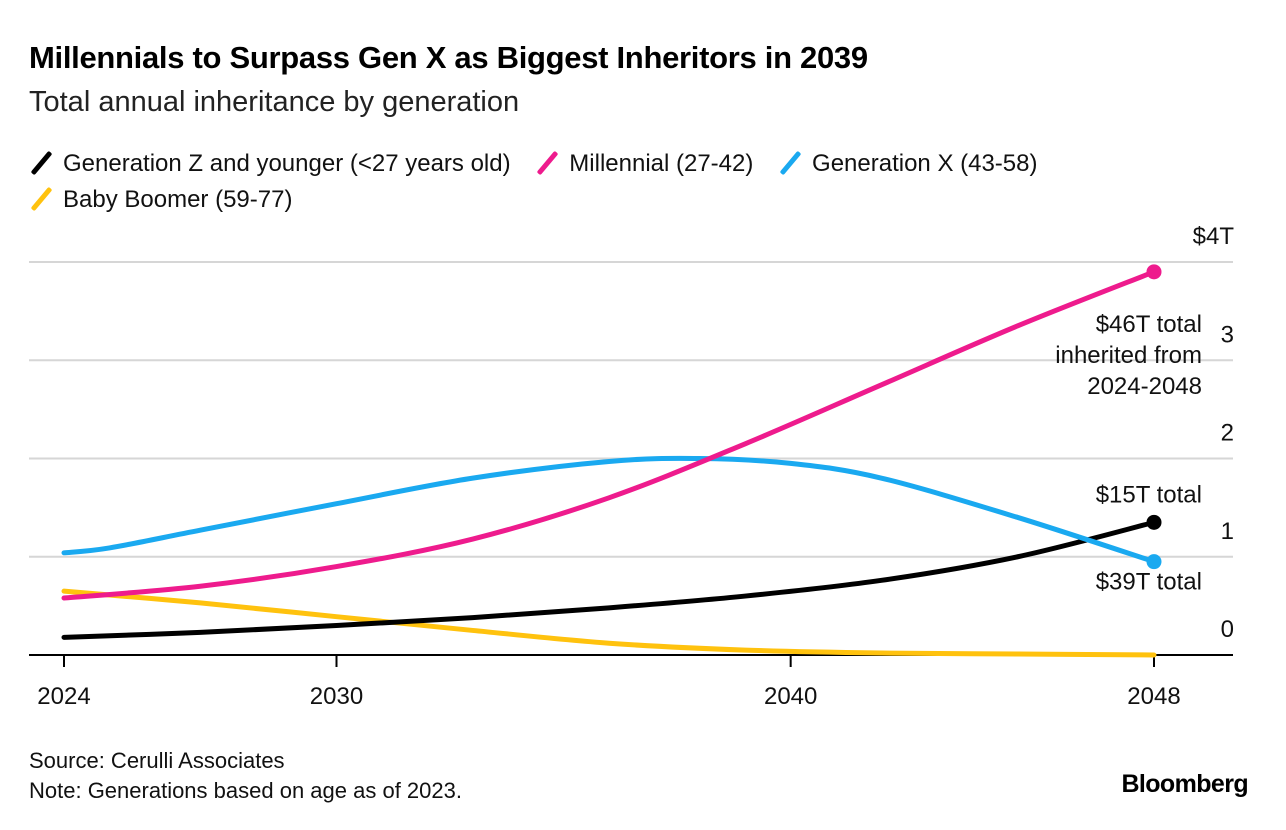 This screenshot has height=830, width=1286. I want to click on series-gen-x-line, so click(609, 510).